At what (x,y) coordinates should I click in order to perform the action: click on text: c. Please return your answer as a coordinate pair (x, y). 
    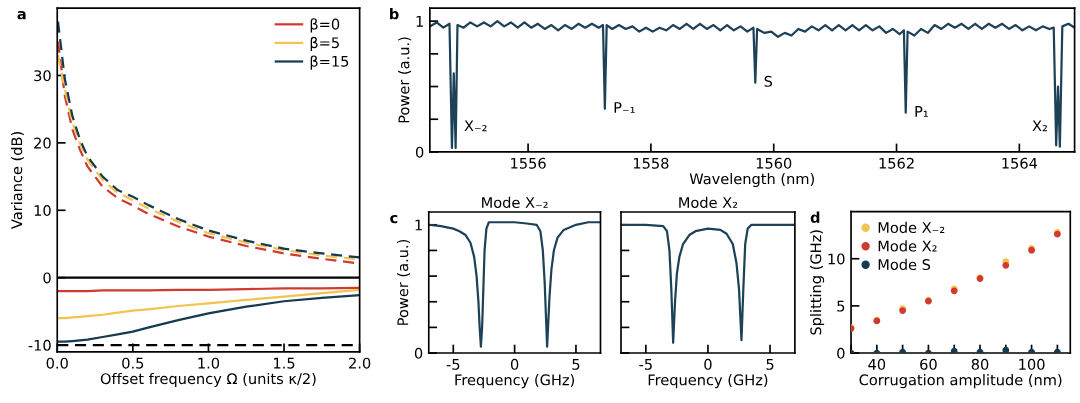
    Looking at the image, I should click on (394, 219).